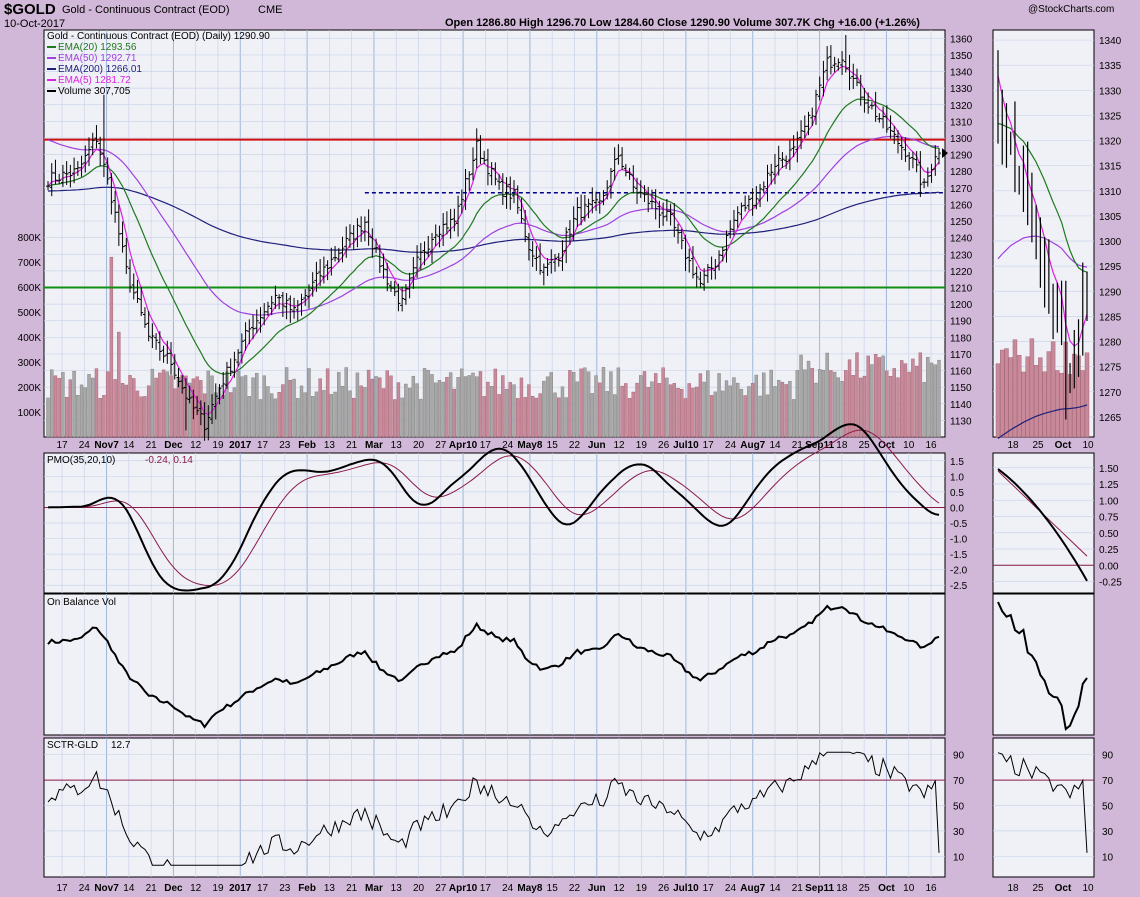 This screenshot has height=897, width=1140. What do you see at coordinates (961, 305) in the screenshot?
I see `price-y-tick: 1200` at bounding box center [961, 305].